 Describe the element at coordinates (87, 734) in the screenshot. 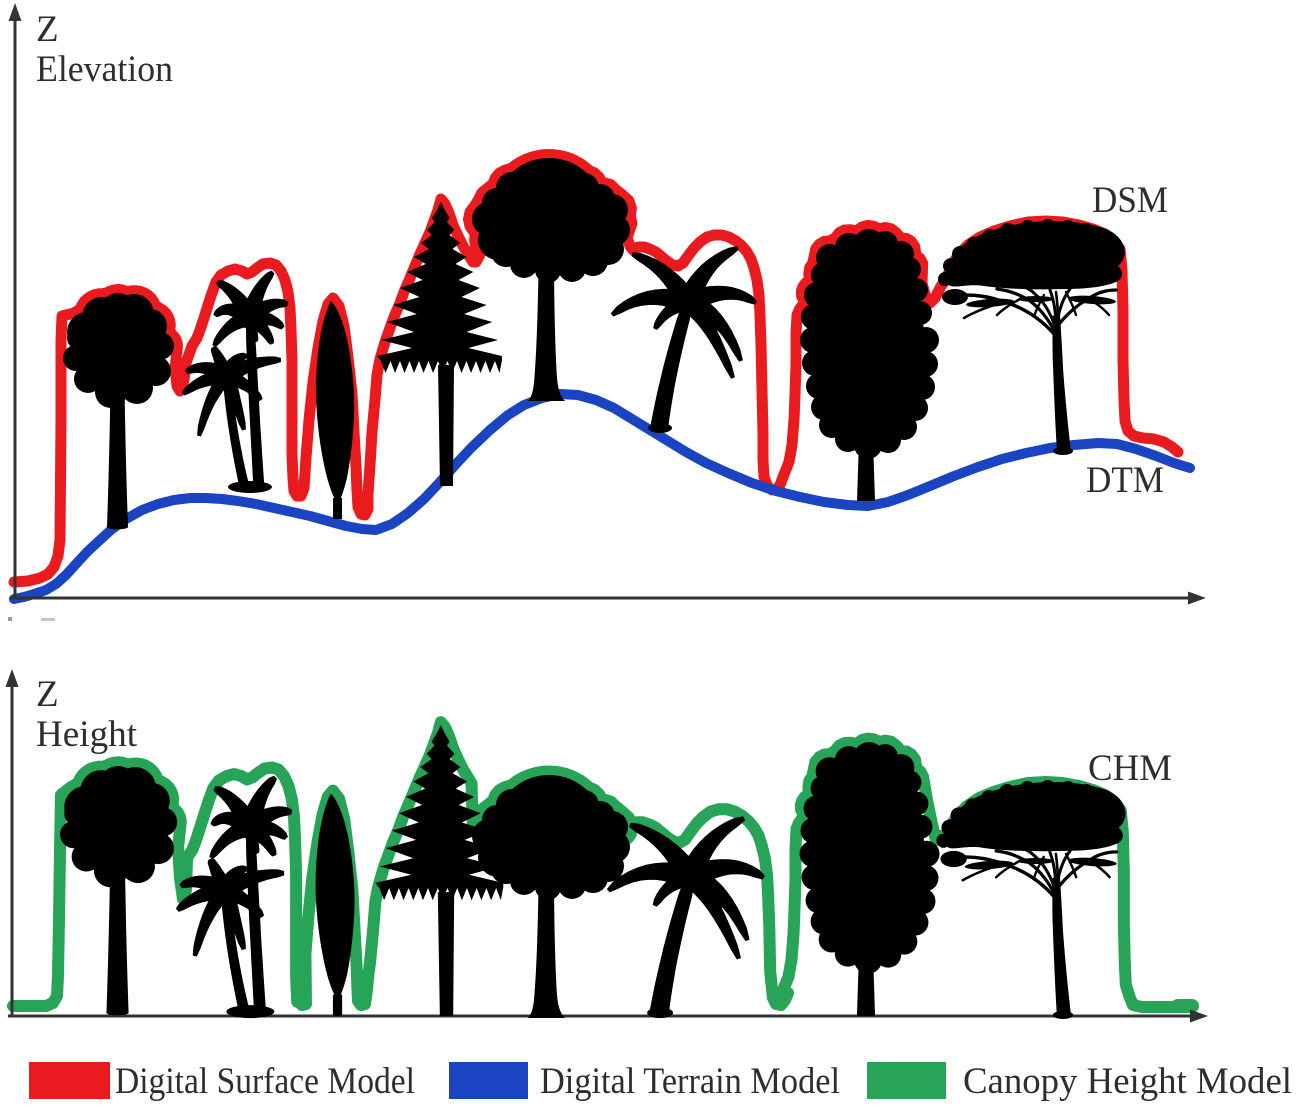

I see `svg-text: Height` at that location.